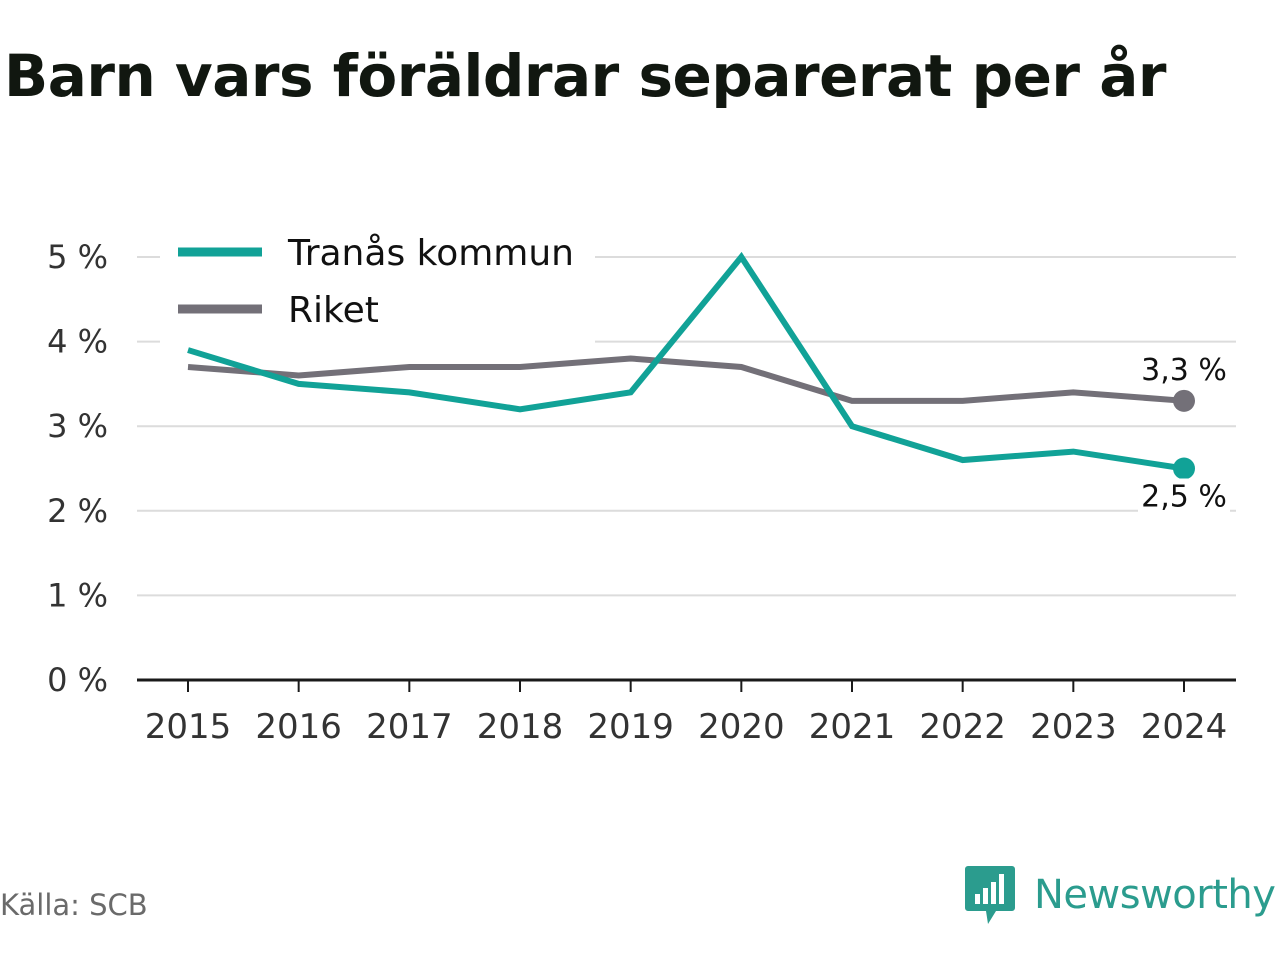  Describe the element at coordinates (852, 727) in the screenshot. I see `x-tick-label: 2021` at that location.